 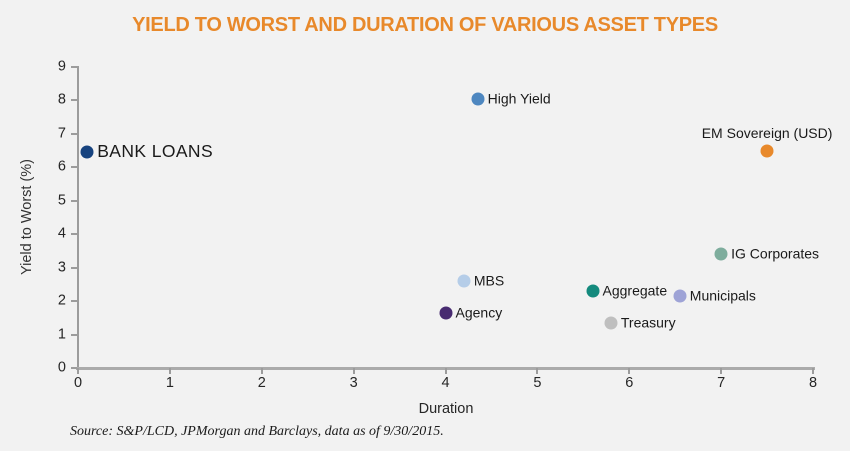 I want to click on point-label-mbs: MBS, so click(x=489, y=280).